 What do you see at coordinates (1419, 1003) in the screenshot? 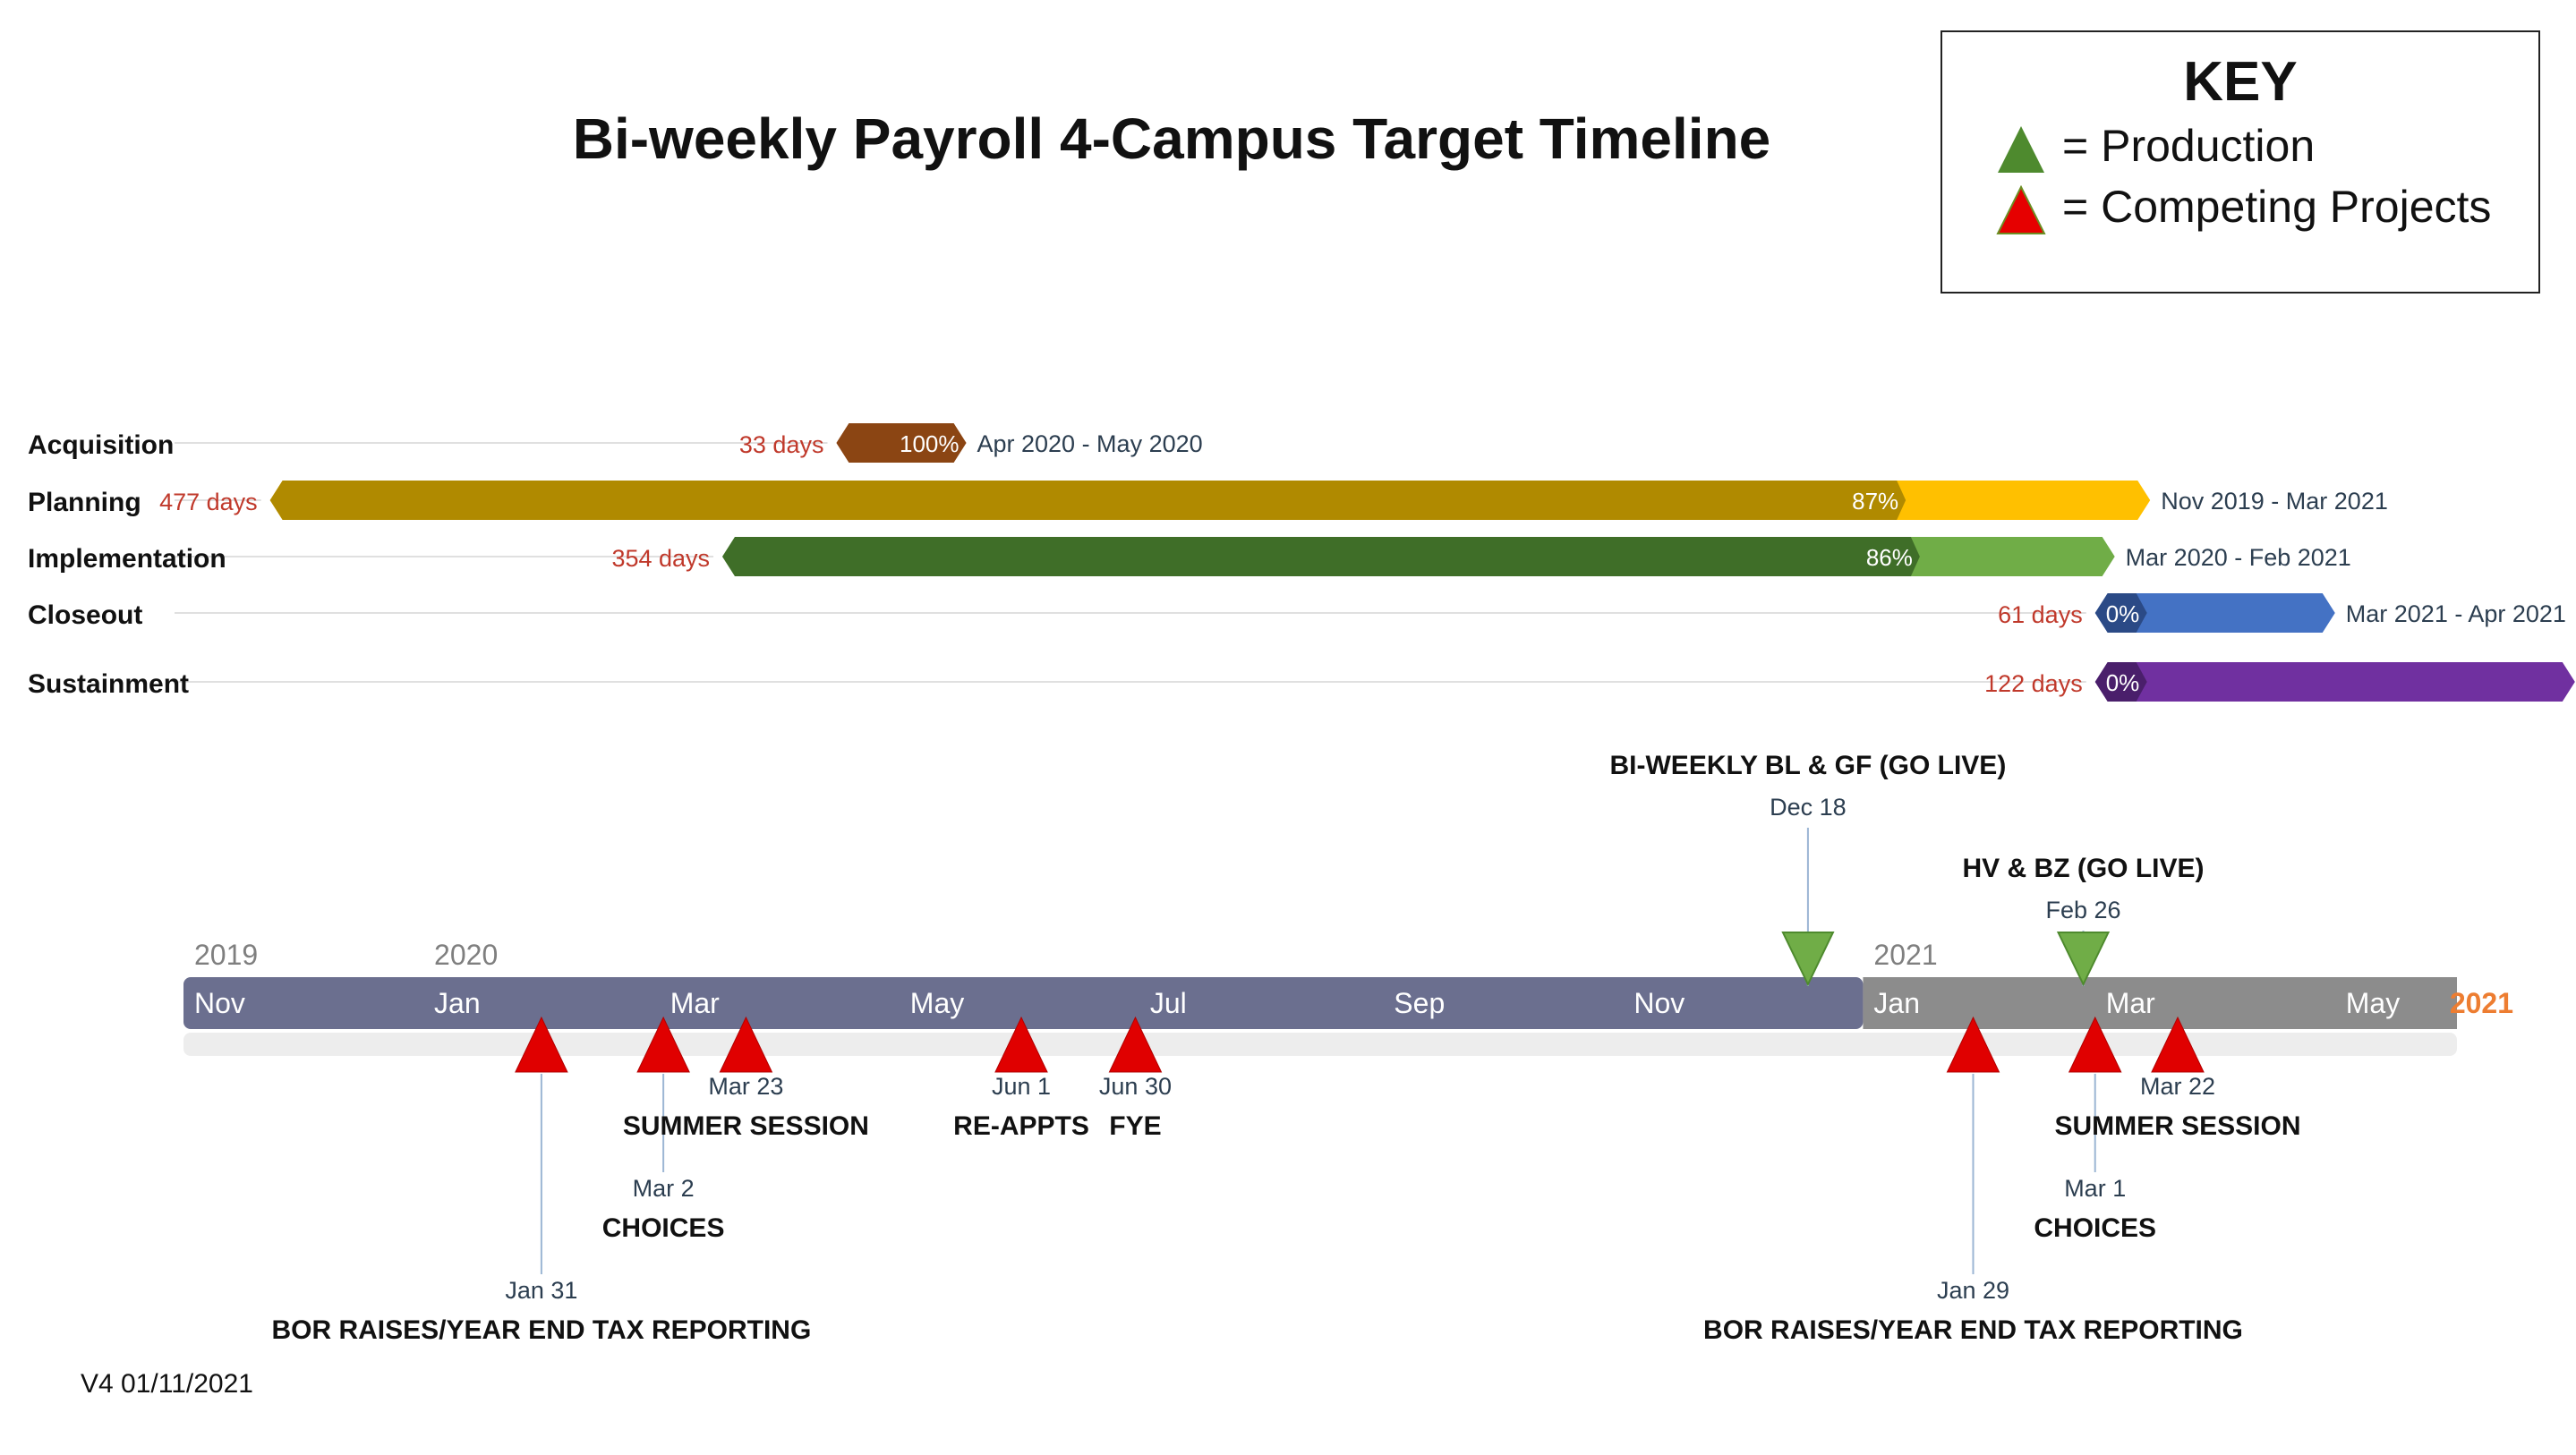
I see `axis-month-label: Sep` at bounding box center [1419, 1003].